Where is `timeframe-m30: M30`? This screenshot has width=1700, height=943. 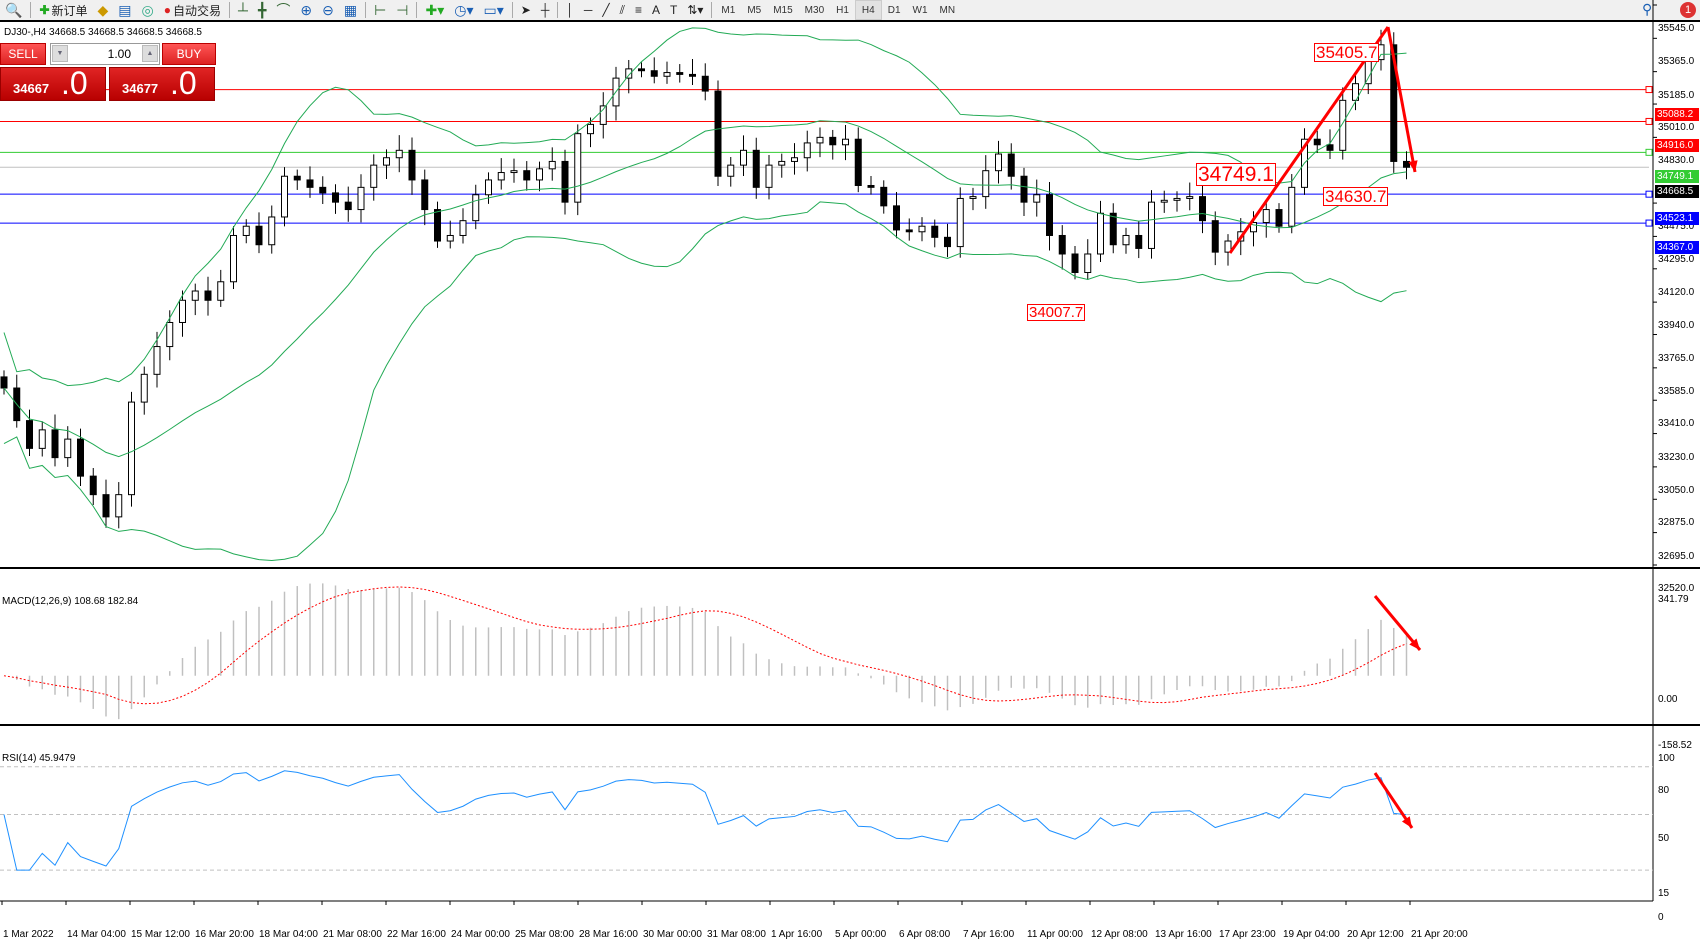 timeframe-m30: M30 is located at coordinates (814, 10).